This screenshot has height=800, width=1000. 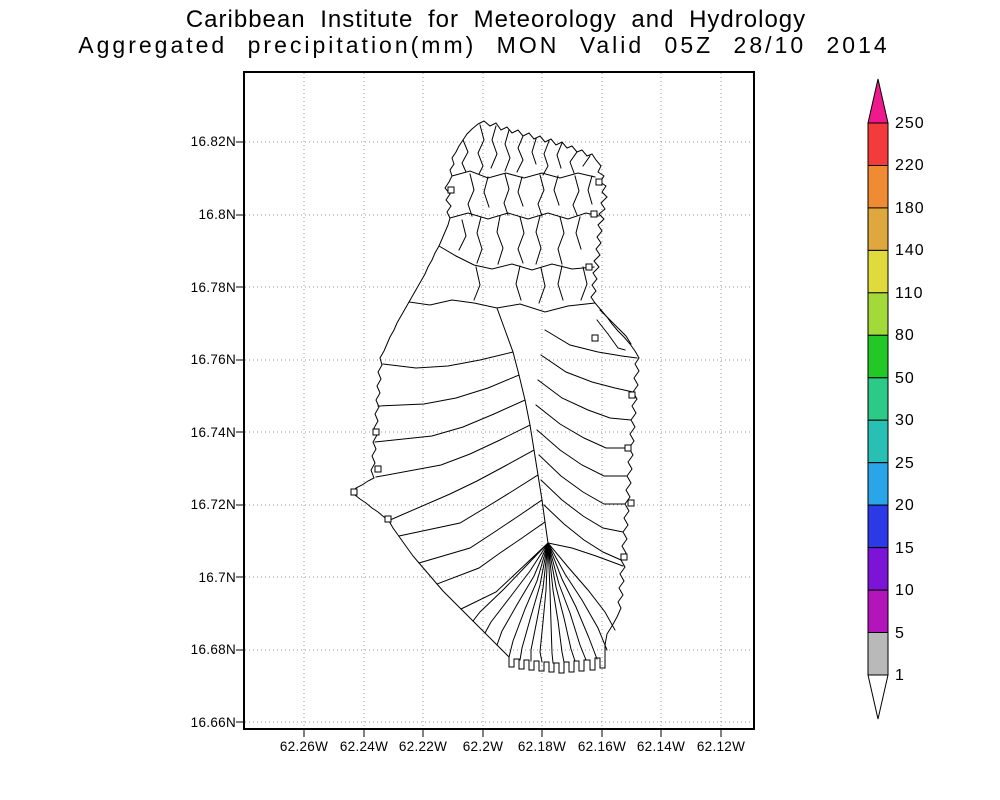 I want to click on lon-label: 62.22W, so click(x=423, y=746).